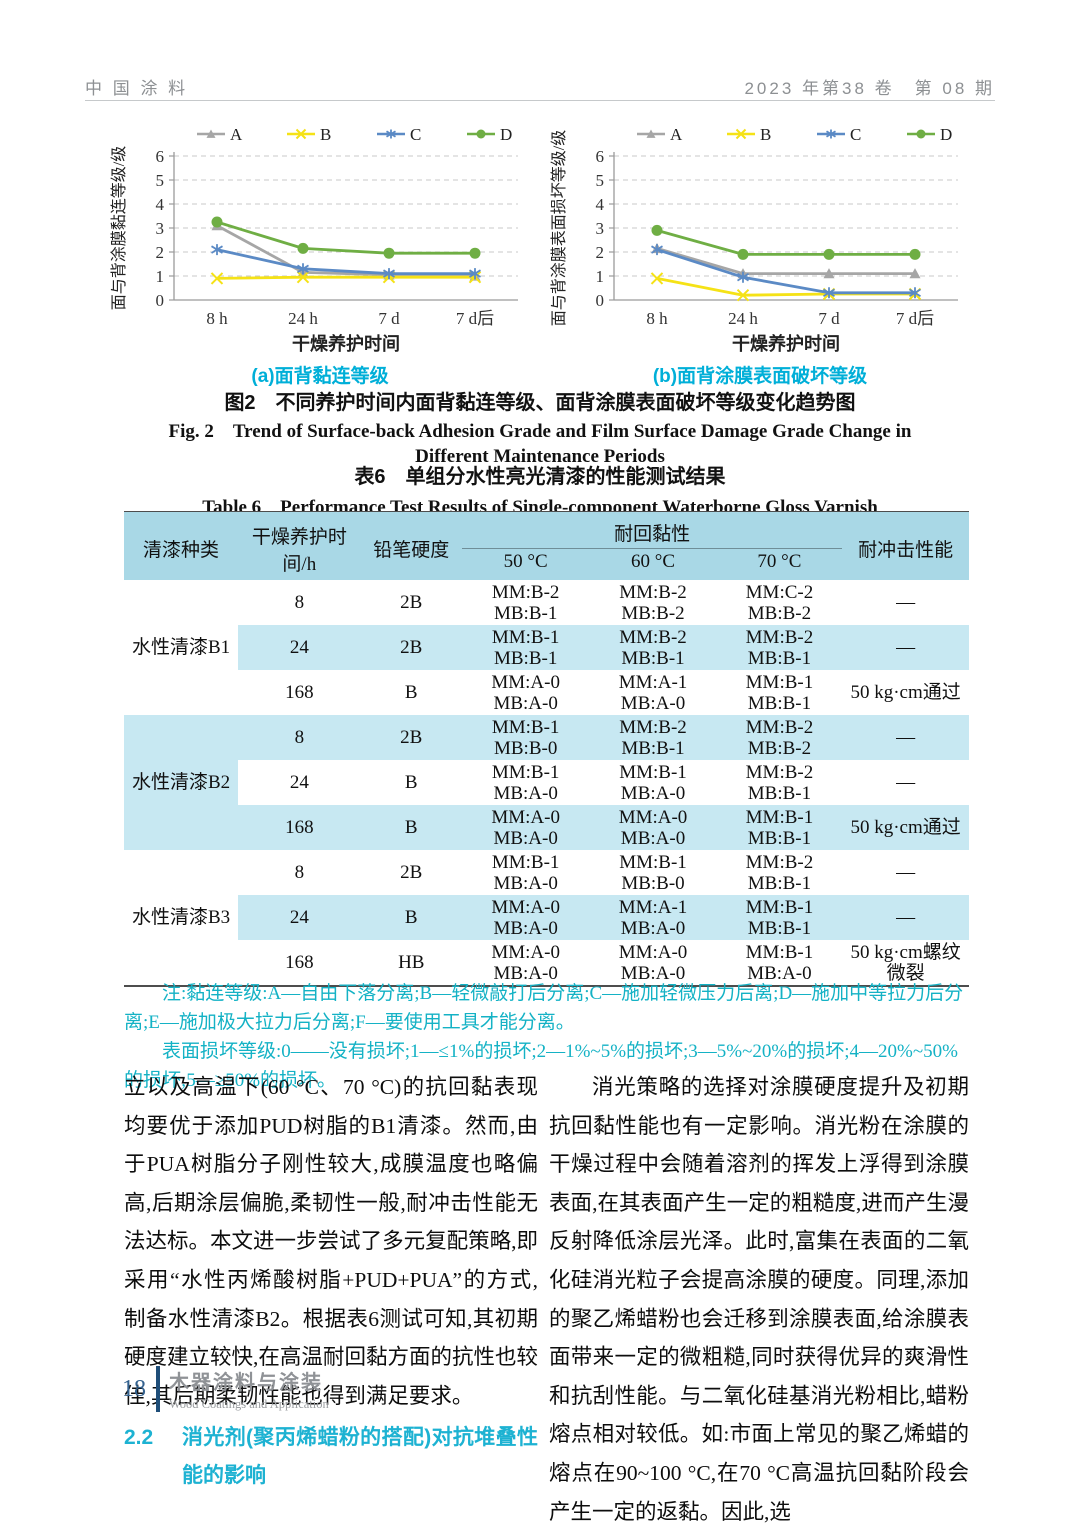 Image resolution: width=1080 pixels, height=1531 pixels. I want to click on series-line-D, so click(785, 242).